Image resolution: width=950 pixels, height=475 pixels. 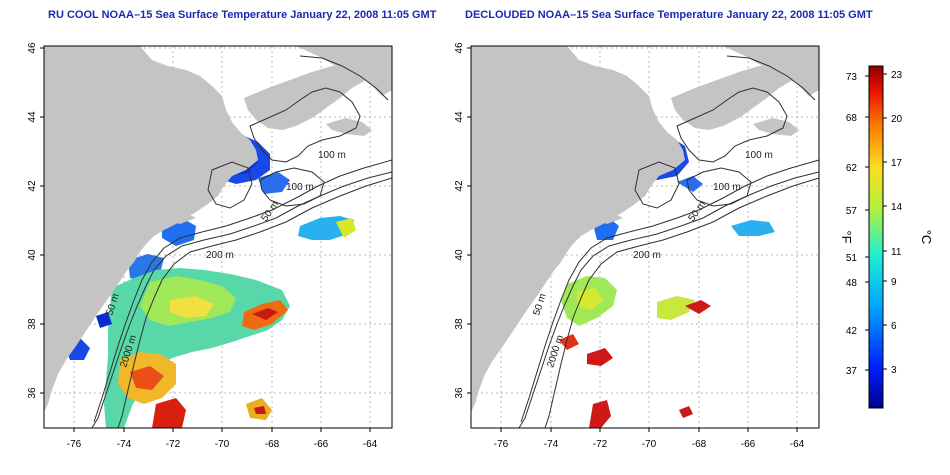 I want to click on celsius-ticks: 23 20 17 14 11 9 6 3, so click(x=897, y=223).